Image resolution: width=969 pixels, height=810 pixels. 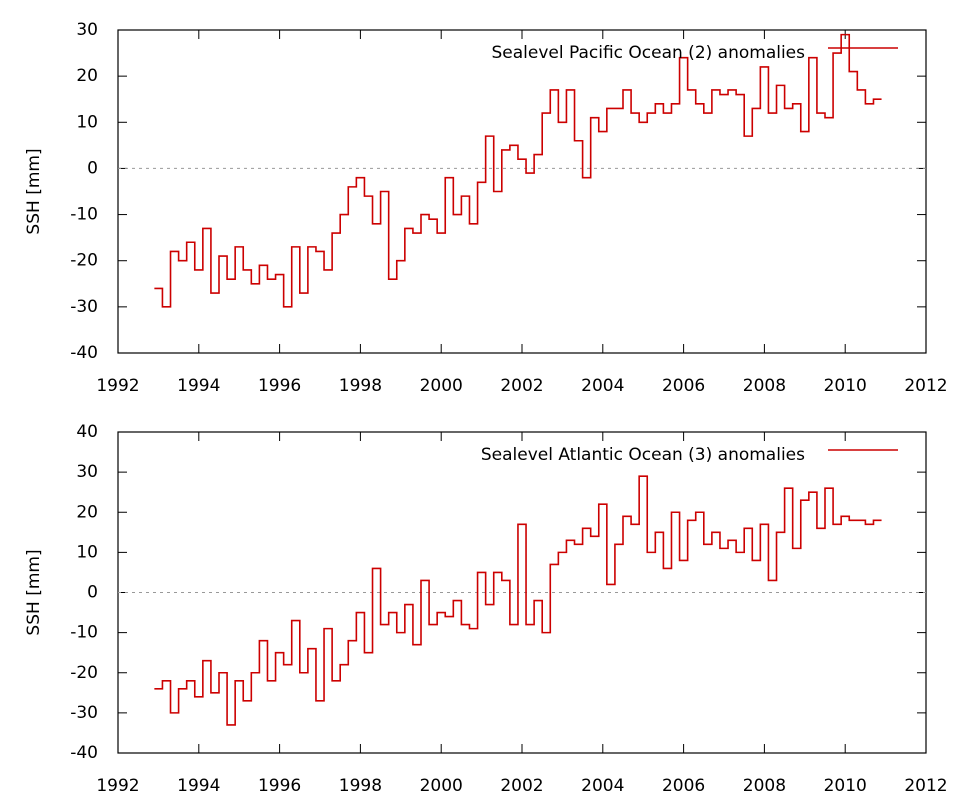 I want to click on y-tick-label: 40, so click(x=87, y=432).